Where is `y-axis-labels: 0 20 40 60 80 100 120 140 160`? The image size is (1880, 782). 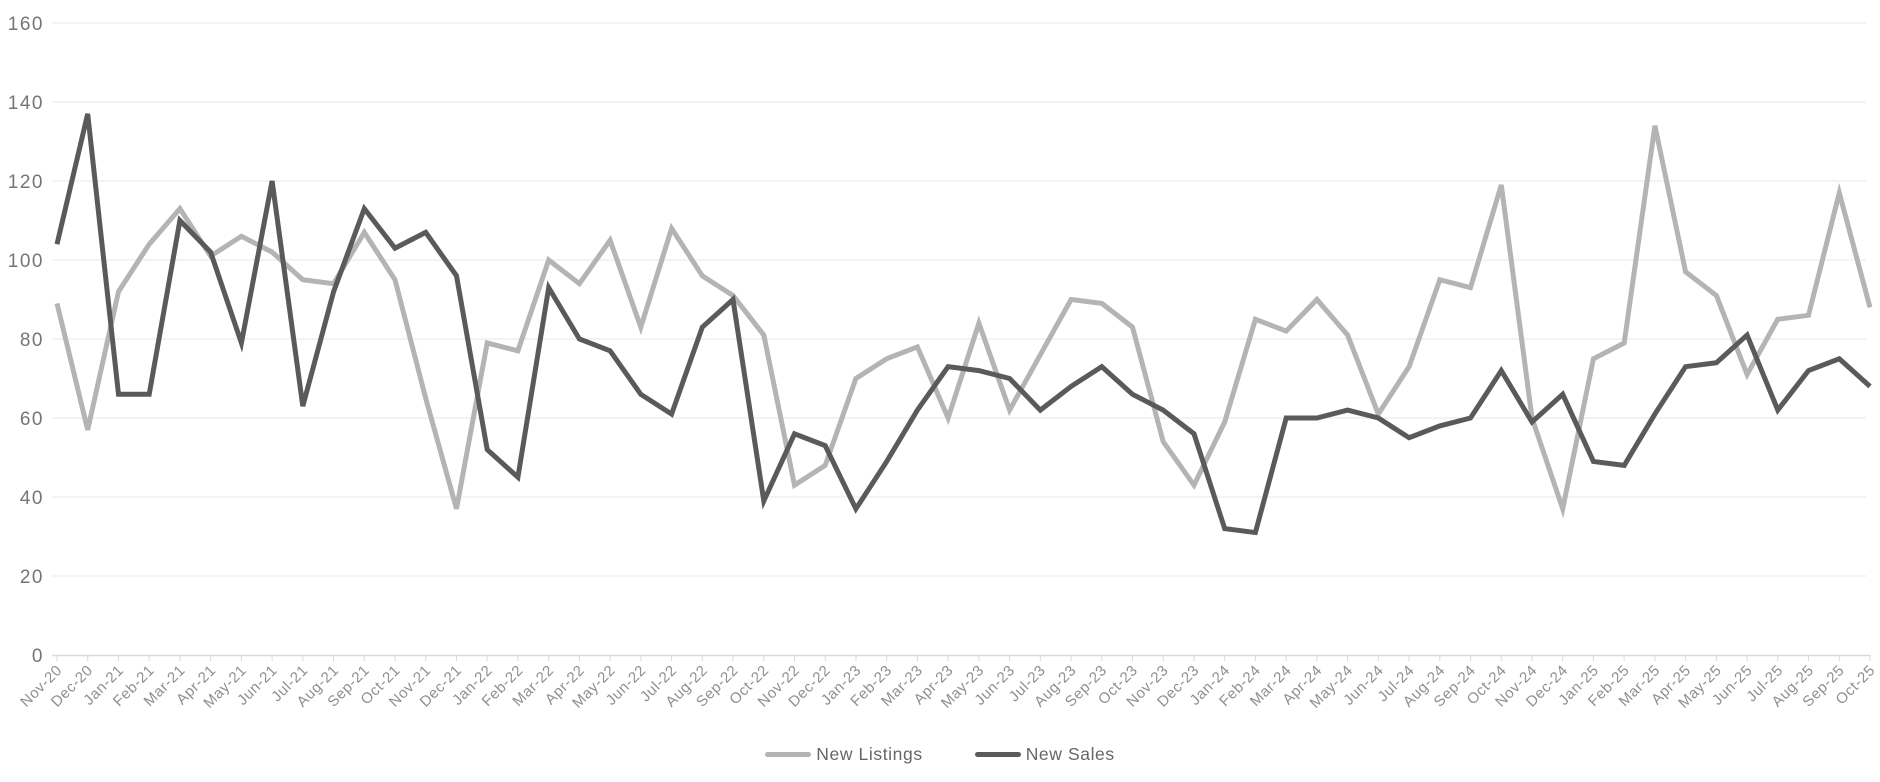
y-axis-labels: 0 20 40 60 80 100 120 140 160 is located at coordinates (26, 340).